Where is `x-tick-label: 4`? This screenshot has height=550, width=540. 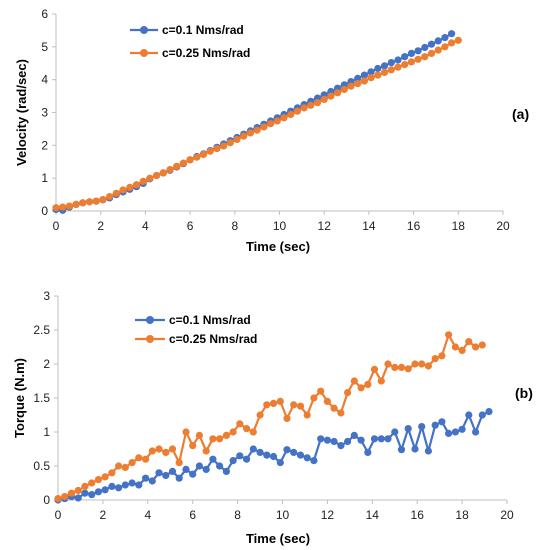
x-tick-label: 4 is located at coordinates (147, 515).